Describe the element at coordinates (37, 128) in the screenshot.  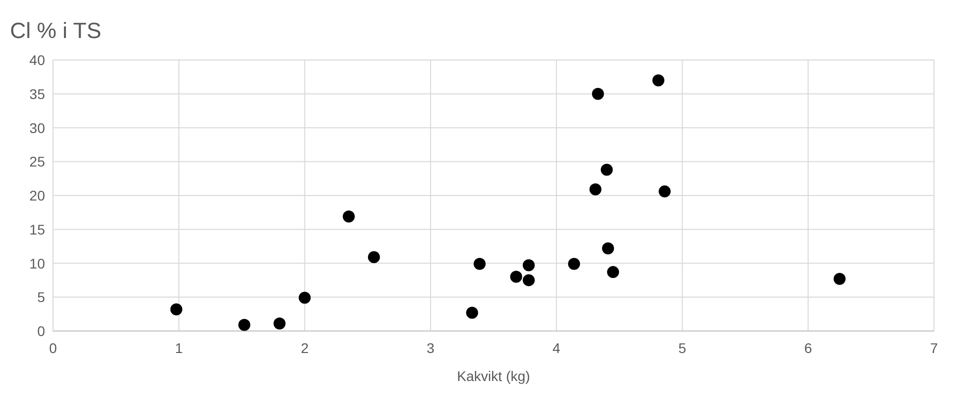
I see `y-tick-label: 30` at that location.